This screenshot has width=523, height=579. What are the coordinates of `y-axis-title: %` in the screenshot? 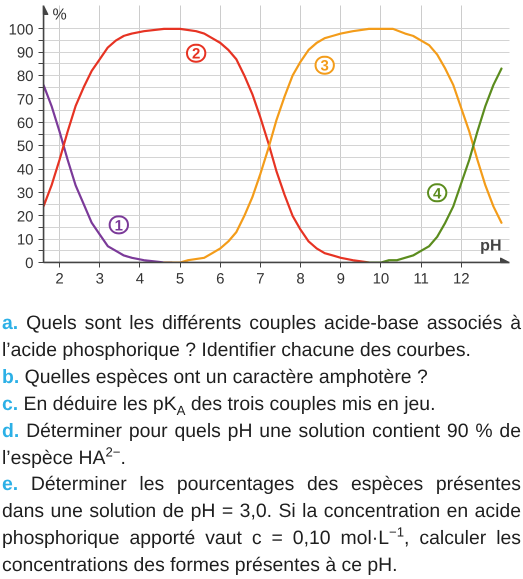 It's located at (59, 15).